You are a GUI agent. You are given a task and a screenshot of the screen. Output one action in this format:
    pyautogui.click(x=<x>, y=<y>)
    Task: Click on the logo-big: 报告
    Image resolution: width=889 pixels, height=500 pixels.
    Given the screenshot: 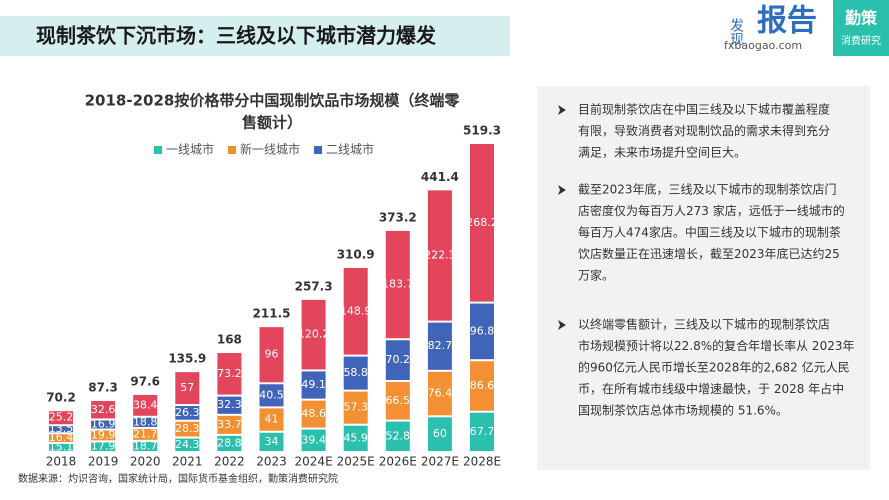 What is the action you would take?
    pyautogui.click(x=787, y=21)
    